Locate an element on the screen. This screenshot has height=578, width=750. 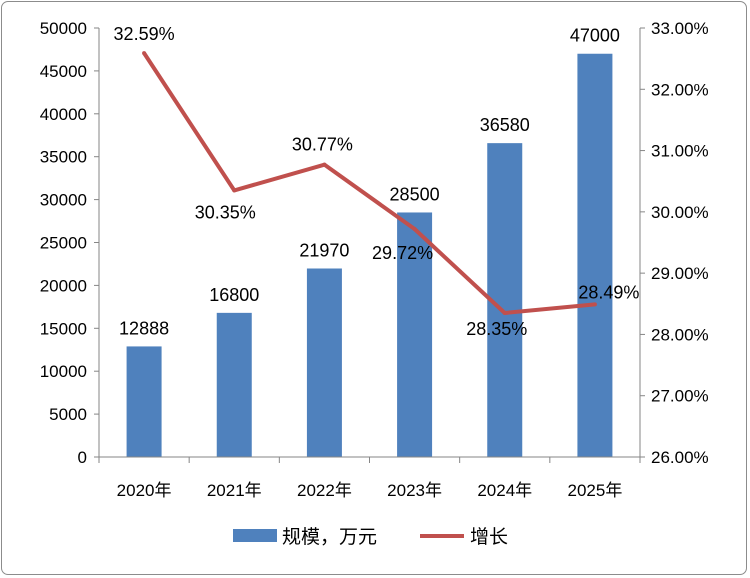
y-right-tick-label-0: 26.00% is located at coordinates (680, 457).